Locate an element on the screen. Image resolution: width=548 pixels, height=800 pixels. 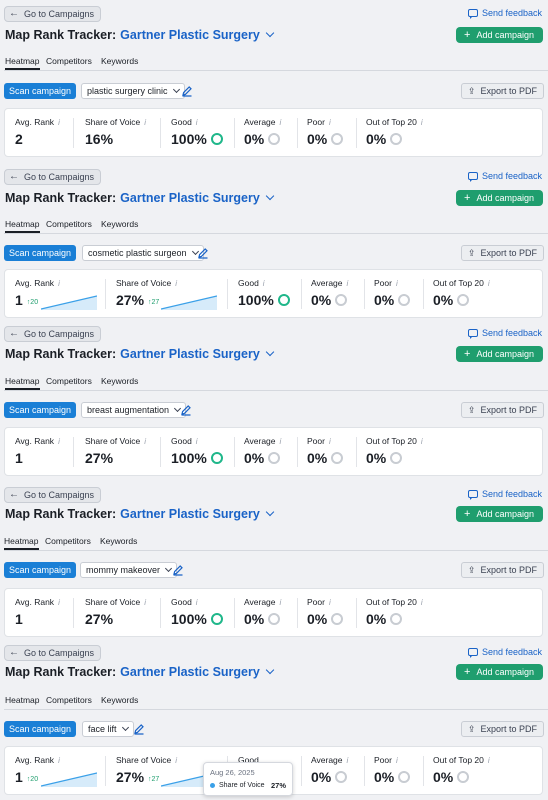
plus-icon: + is located at coordinates (467, 197).